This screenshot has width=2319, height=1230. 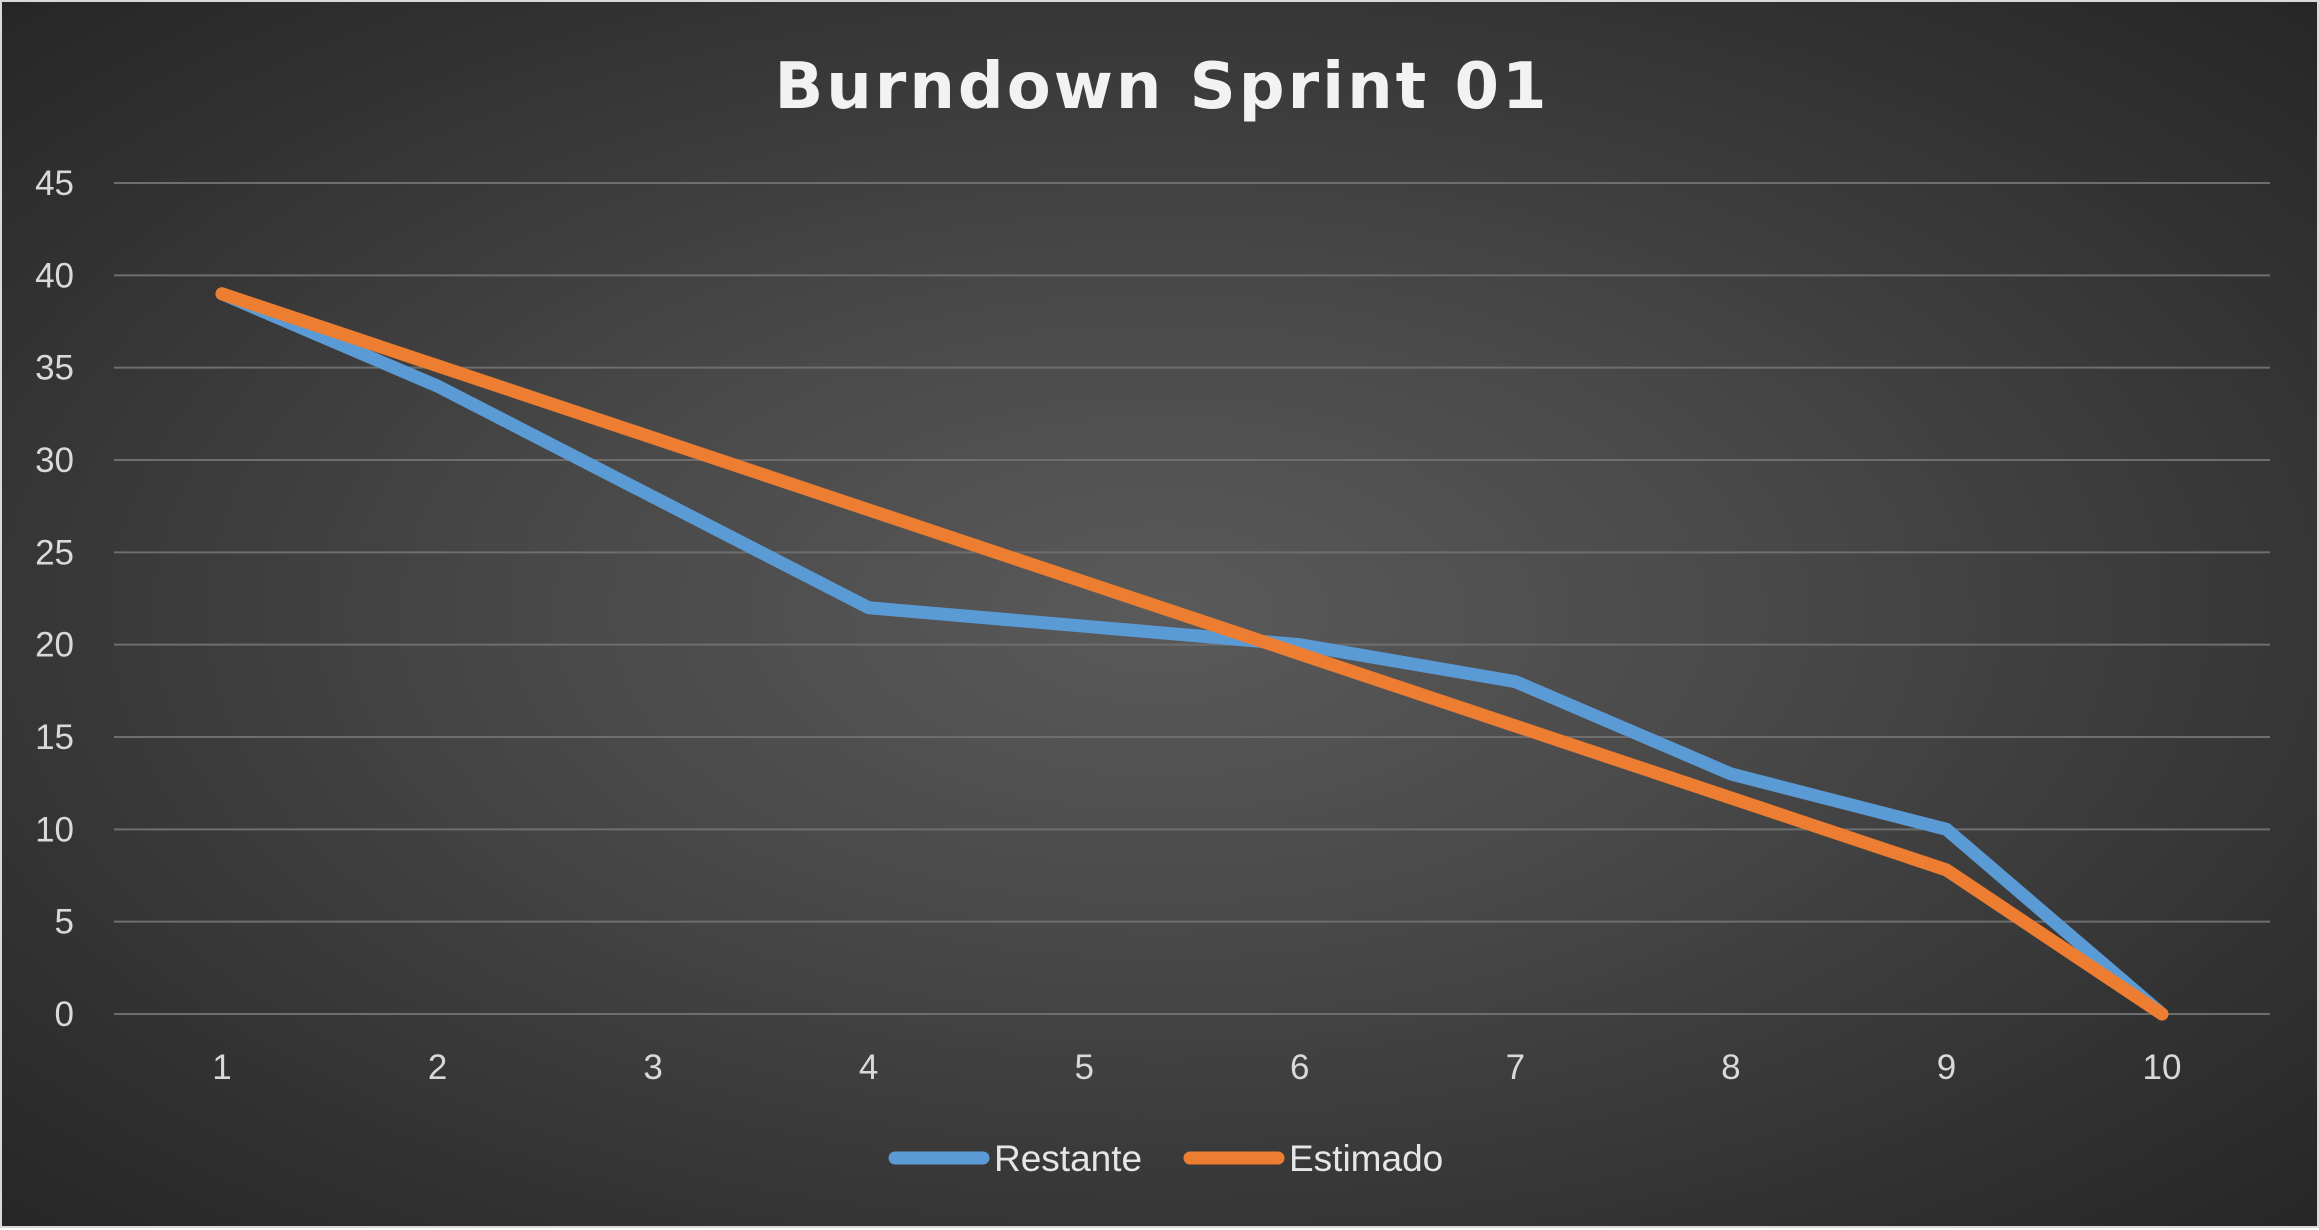 I want to click on y-tick-label: 10, so click(x=54, y=829).